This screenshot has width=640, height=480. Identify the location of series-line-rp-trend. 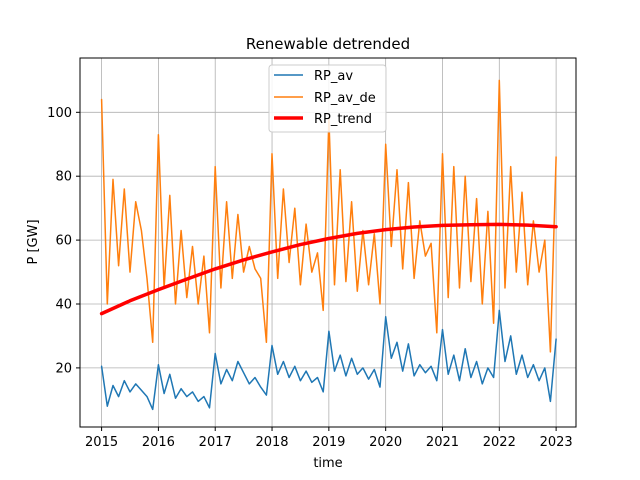
(328, 269).